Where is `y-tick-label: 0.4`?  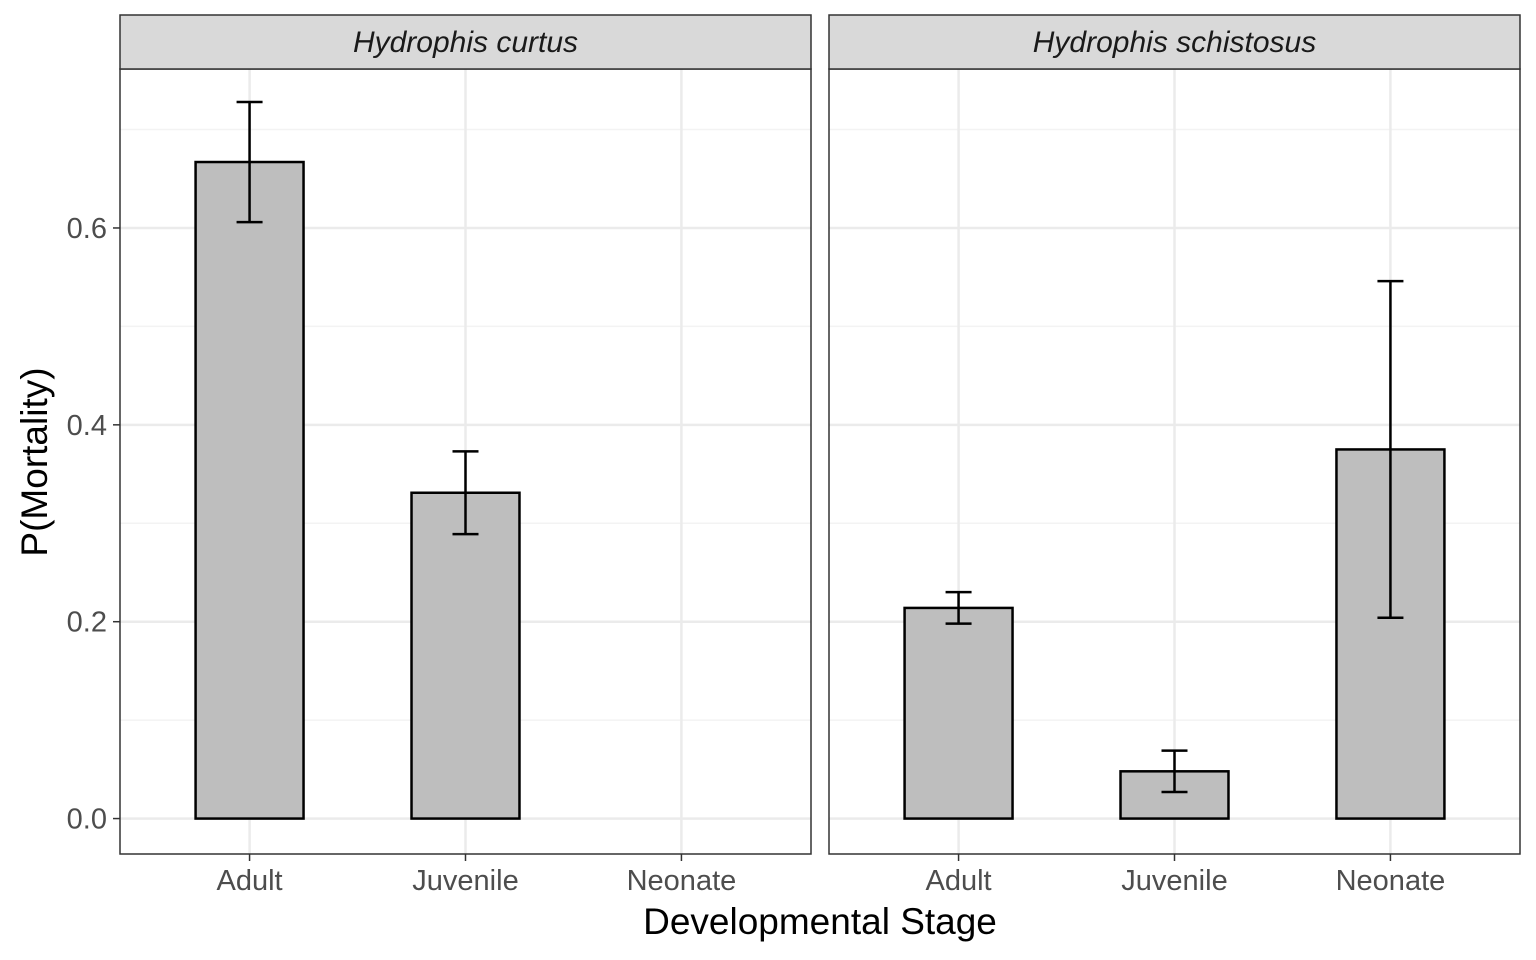
y-tick-label: 0.4 is located at coordinates (87, 426).